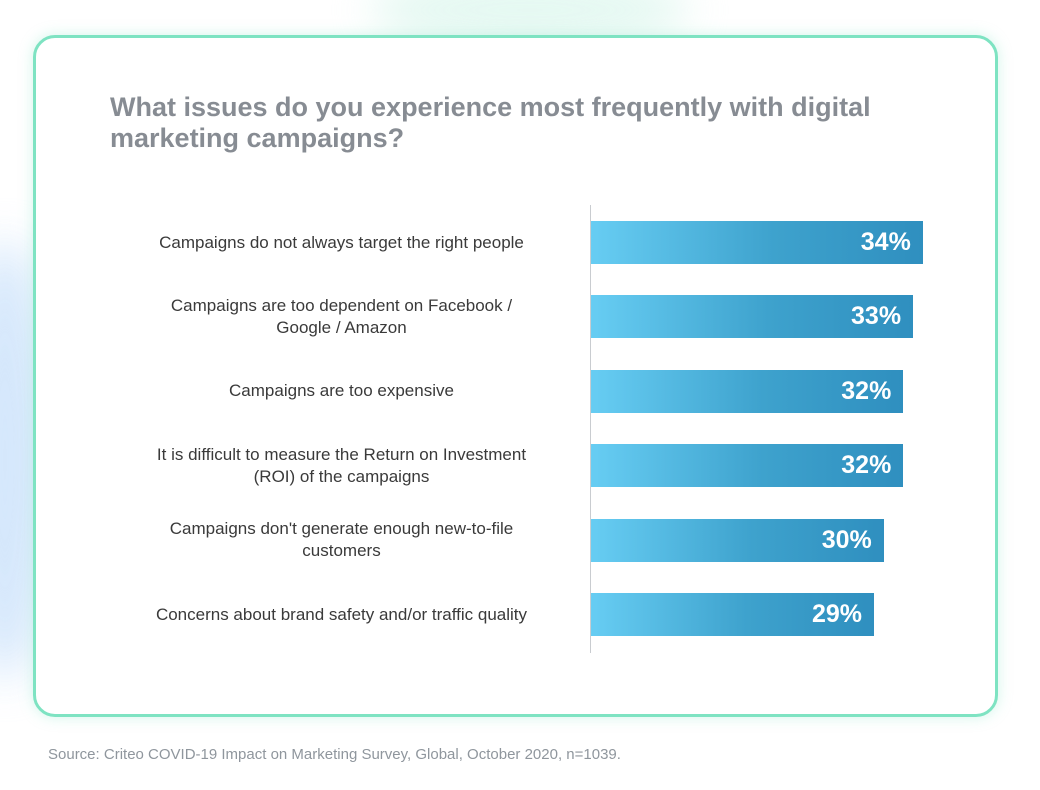 This screenshot has width=1040, height=790. I want to click on category-axis-line, so click(590, 429).